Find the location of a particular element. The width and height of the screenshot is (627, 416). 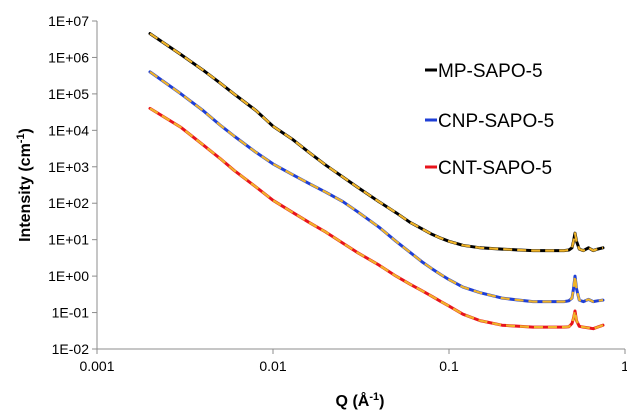

legend-item-cnt: CNT-SAPO-5 is located at coordinates (488, 168).